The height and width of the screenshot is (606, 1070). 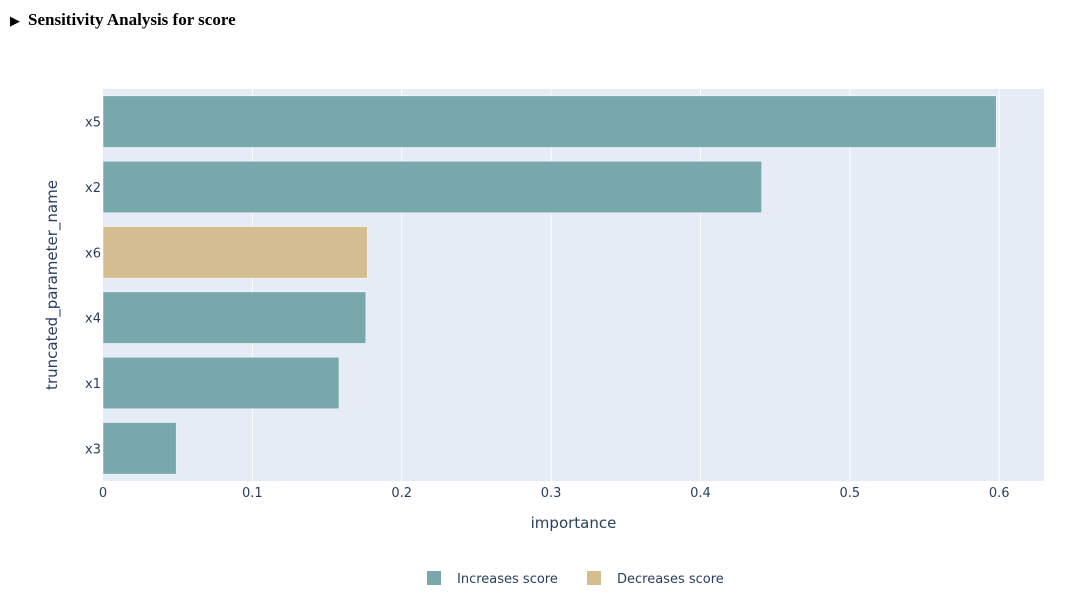 I want to click on x-tick-label: 0.1, so click(x=252, y=493).